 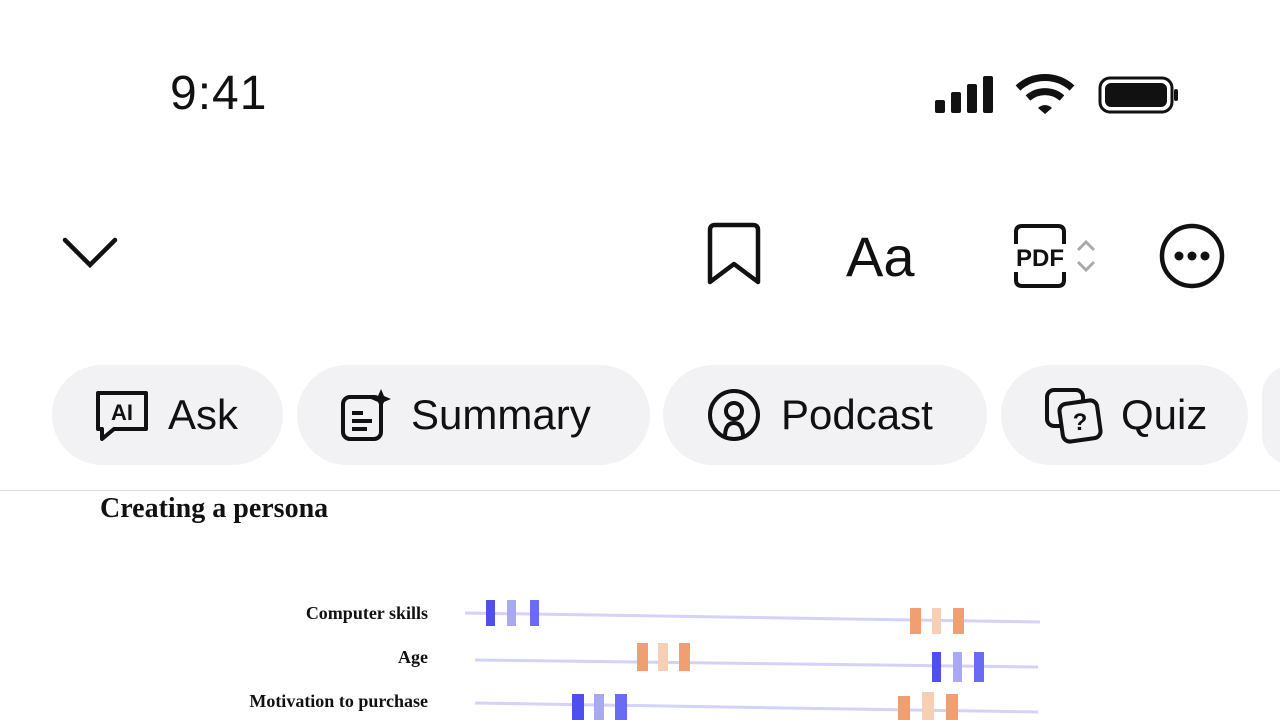 I want to click on chip-label: Ask, so click(x=203, y=414).